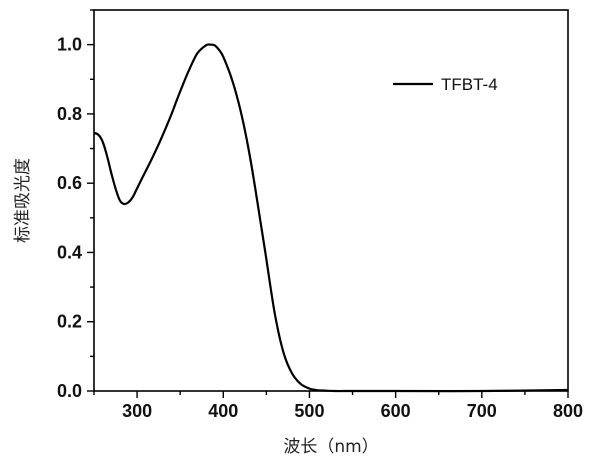  Describe the element at coordinates (23, 200) in the screenshot. I see `y-axis-title: 标准吸光度` at that location.